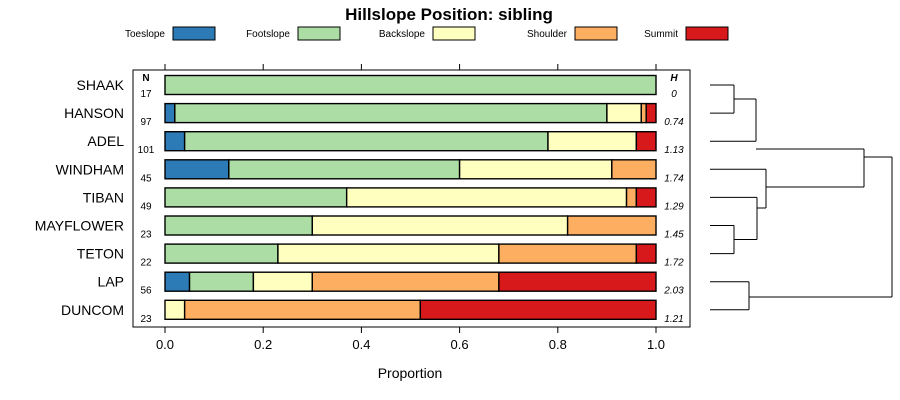  I want to click on bar-row-mayflower: MAYFLOWER 23 1.45, so click(359, 228).